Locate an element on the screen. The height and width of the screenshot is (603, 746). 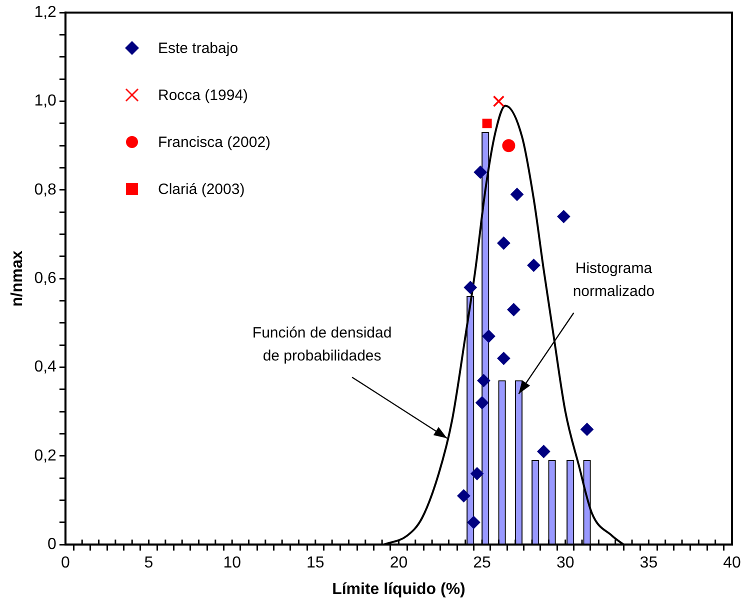
x-tick-label: 40 is located at coordinates (732, 563).